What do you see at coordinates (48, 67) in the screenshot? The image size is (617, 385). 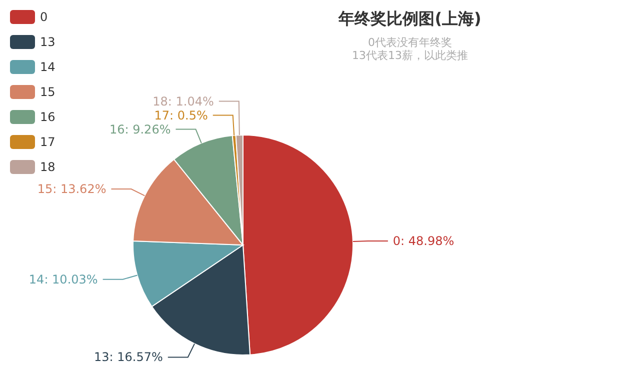 I see `legend-label: 14` at bounding box center [48, 67].